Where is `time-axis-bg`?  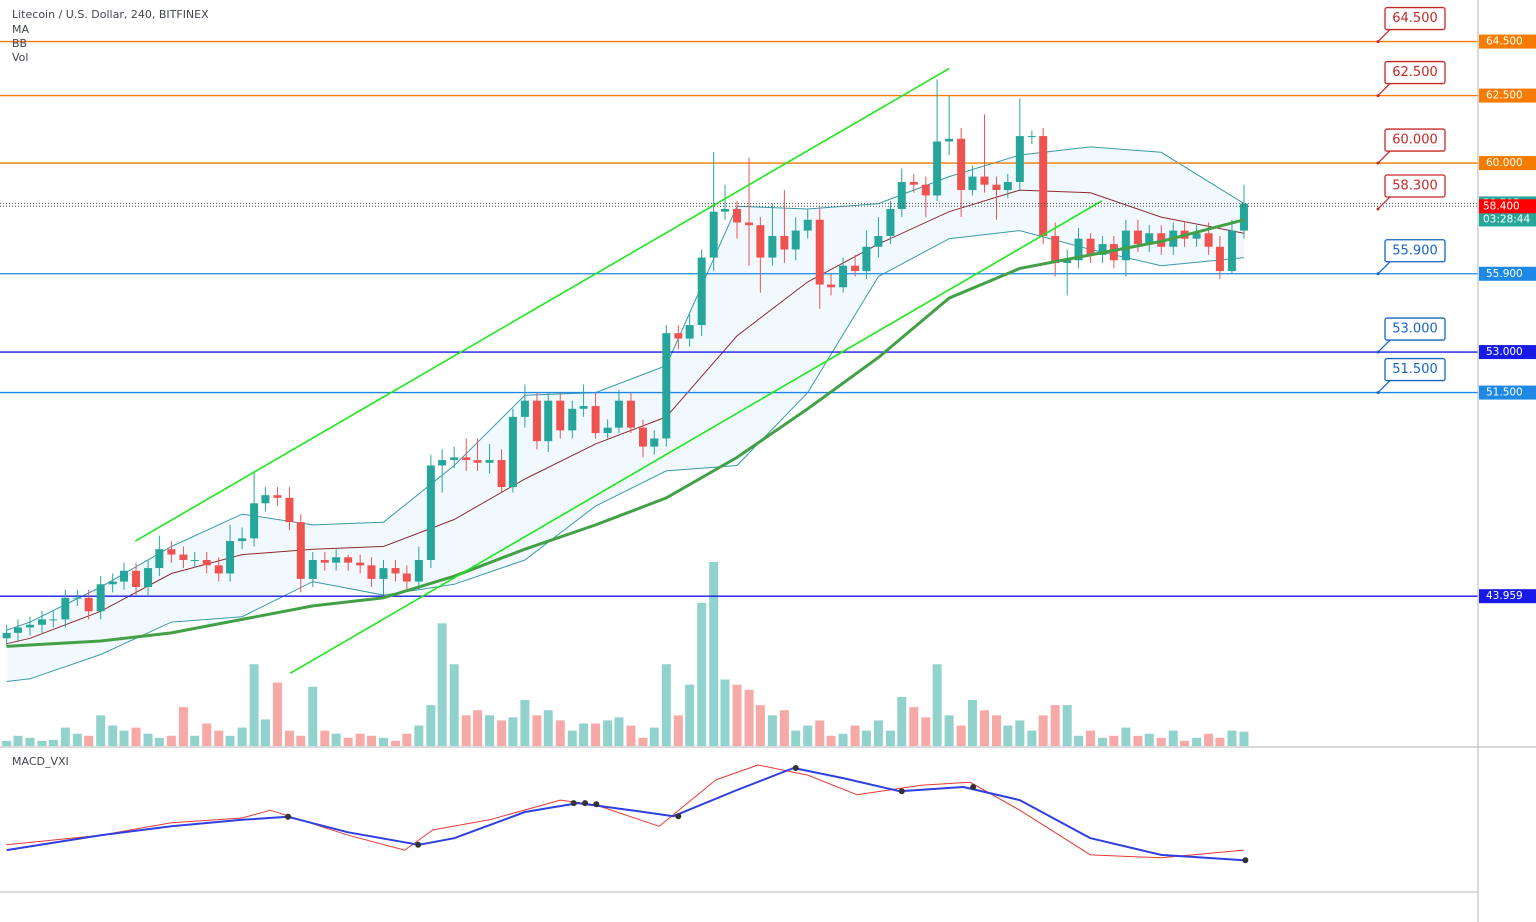 time-axis-bg is located at coordinates (739, 907).